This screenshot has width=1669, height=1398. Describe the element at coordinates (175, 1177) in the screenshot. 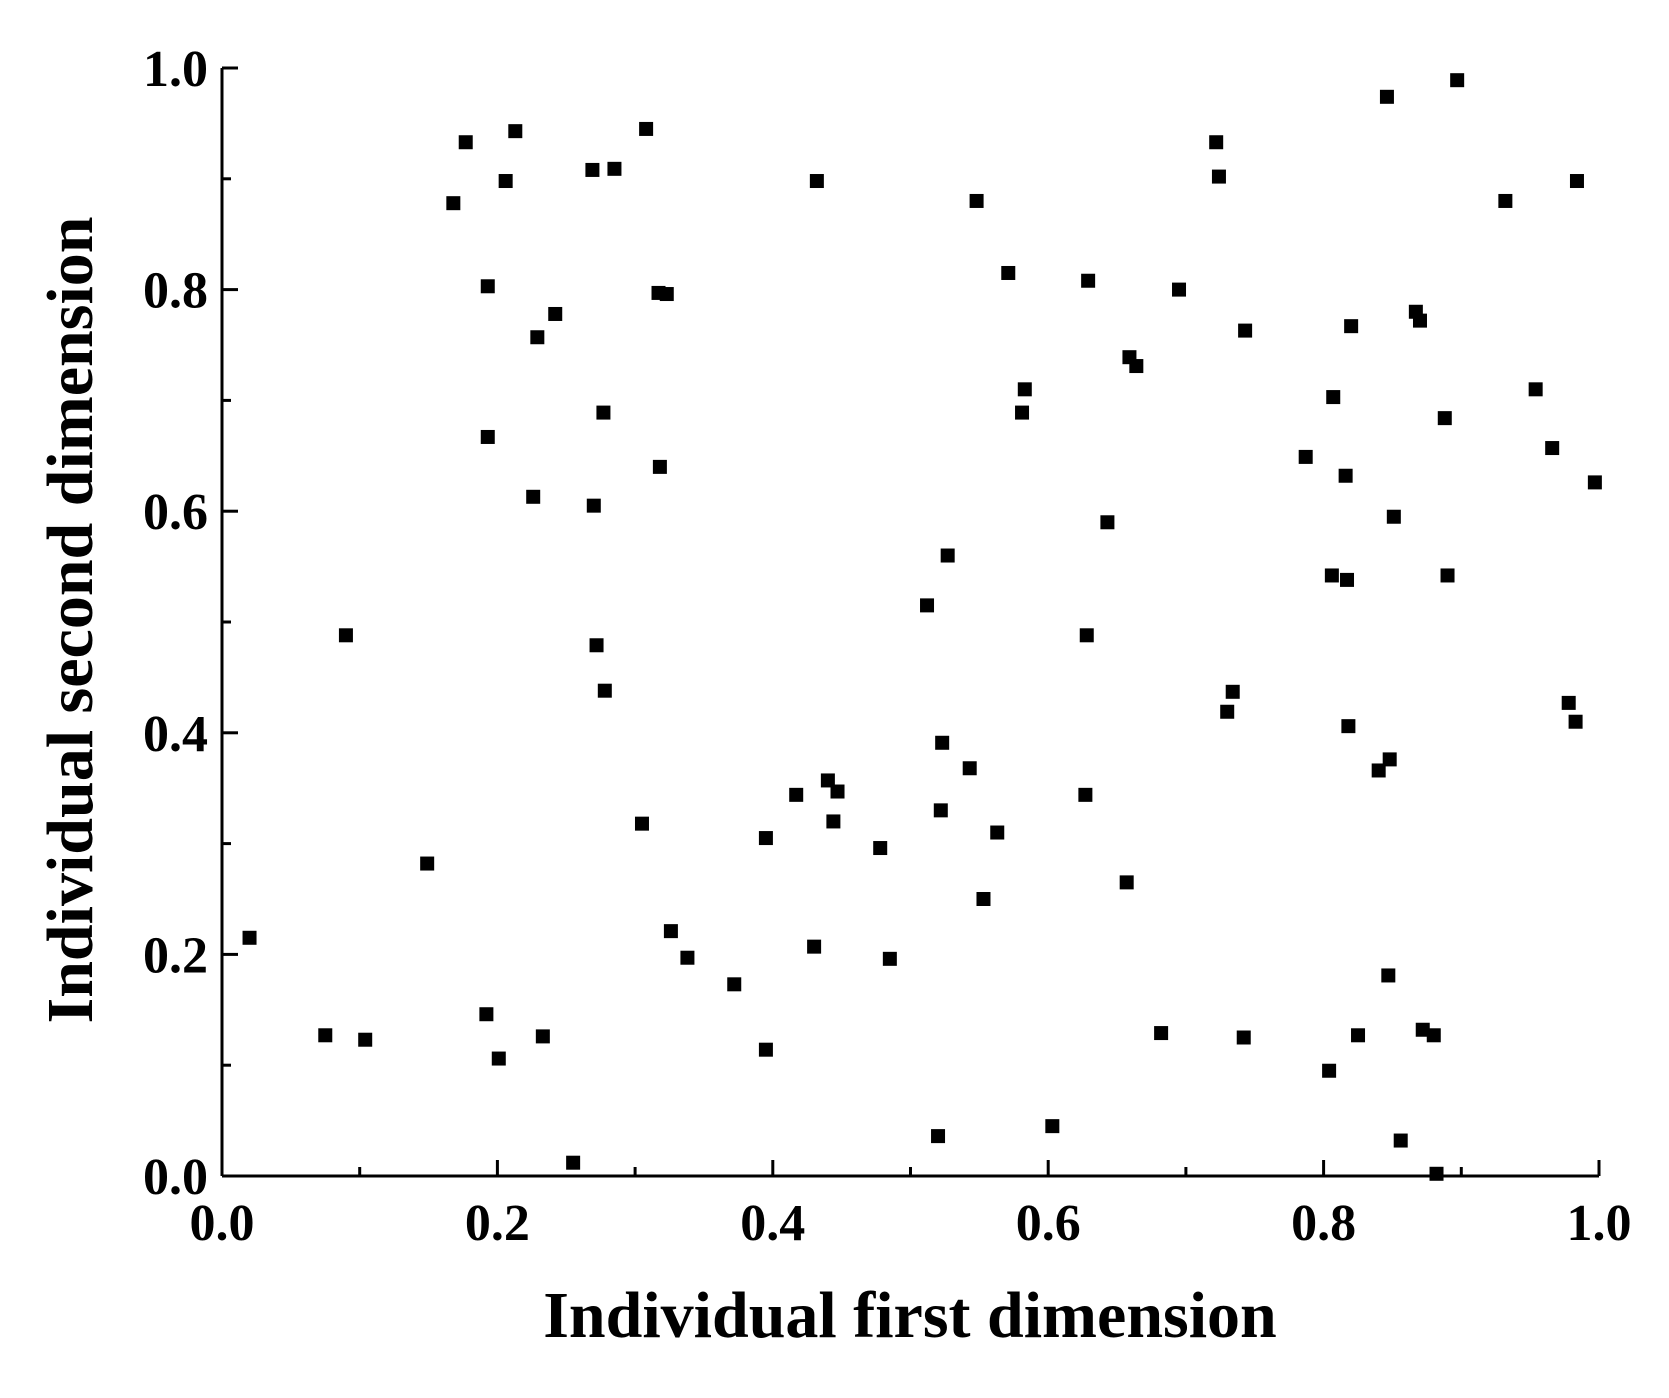

I see `y-tick-label: 0.0` at that location.